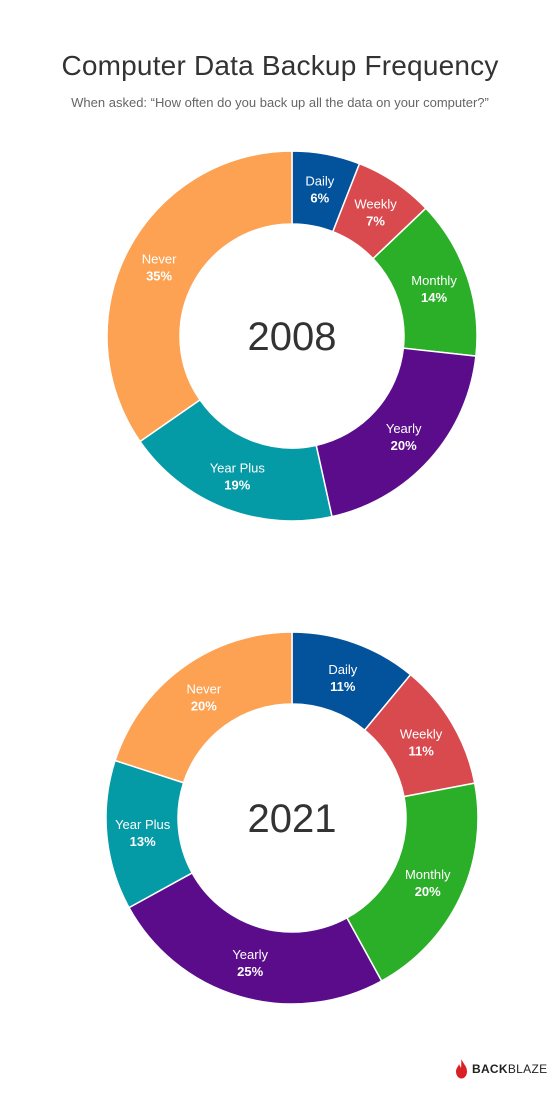  I want to click on slice-value-2008-daily: 6%, so click(319, 198).